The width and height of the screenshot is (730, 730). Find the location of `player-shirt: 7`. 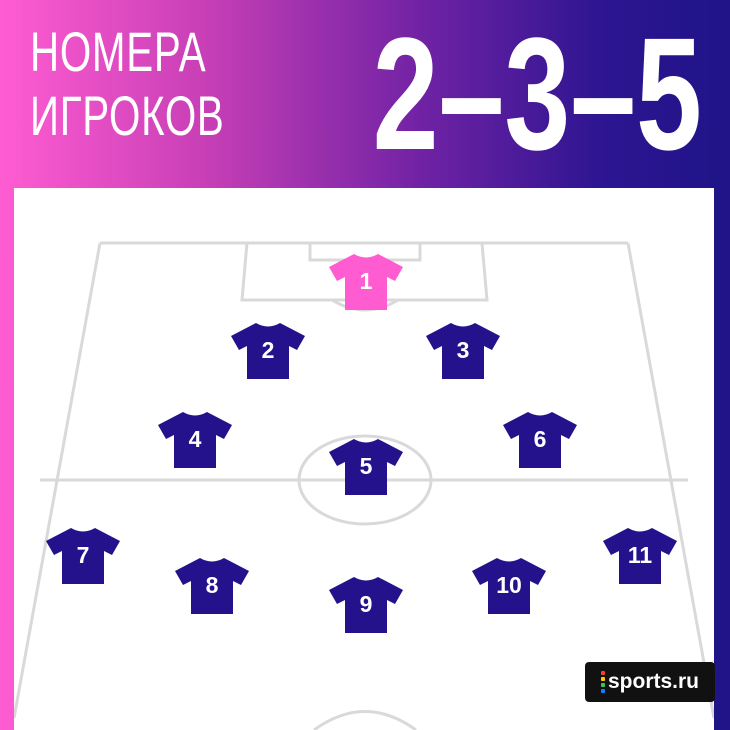

player-shirt: 7 is located at coordinates (83, 556).